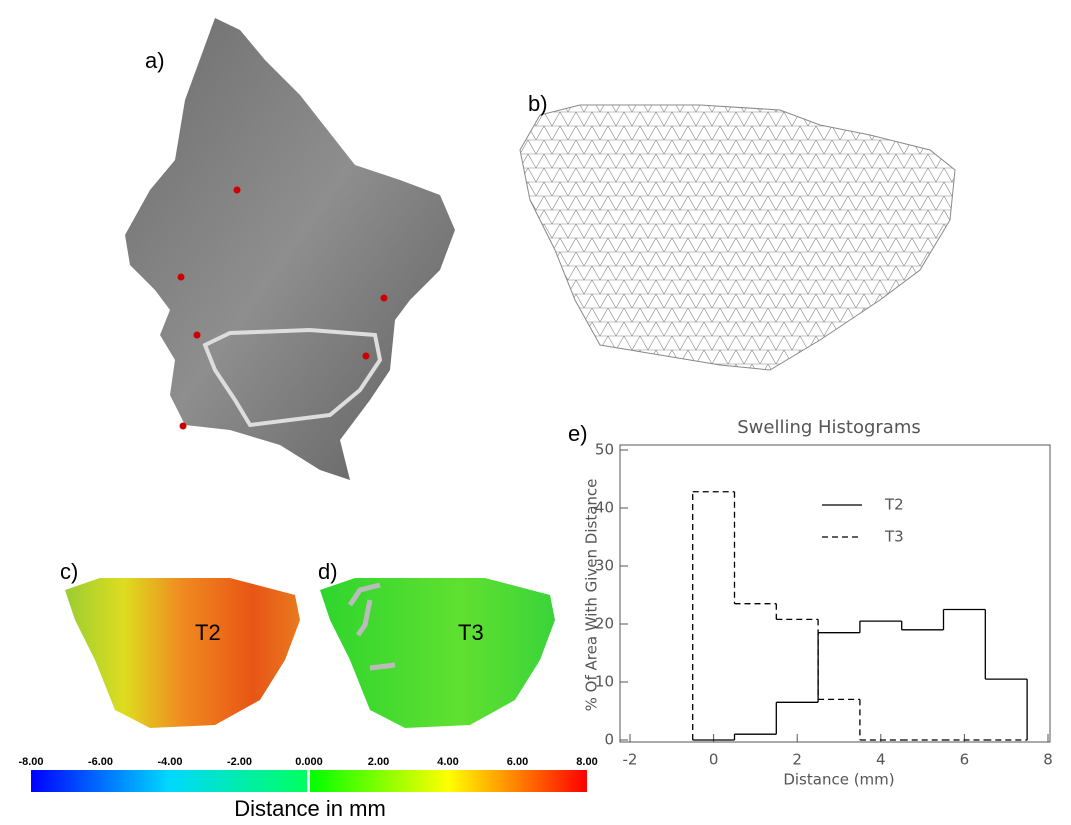 This screenshot has height=825, width=1071. What do you see at coordinates (447, 762) in the screenshot?
I see `colorbar-tick-label: 4.00` at bounding box center [447, 762].